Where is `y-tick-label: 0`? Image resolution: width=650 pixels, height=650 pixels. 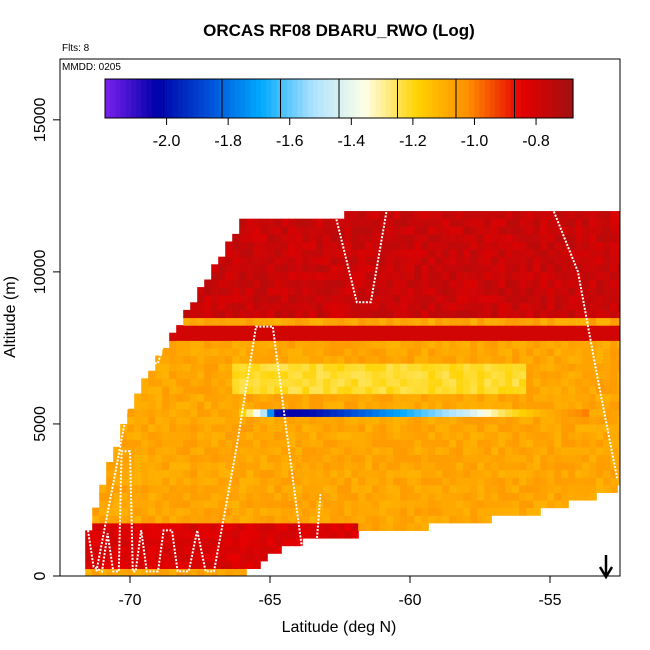 y-tick-label: 0 is located at coordinates (40, 575).